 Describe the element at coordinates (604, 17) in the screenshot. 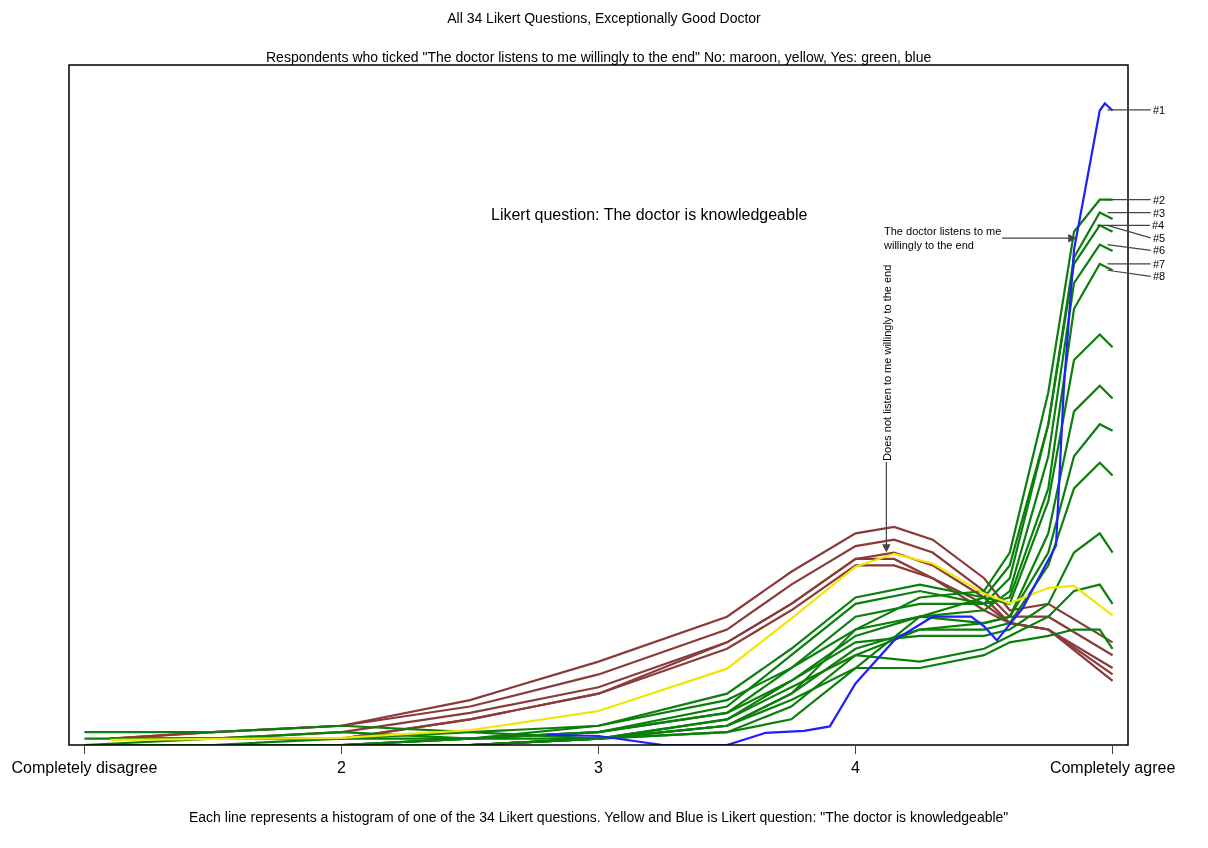

I see `chart-title: All 34 Likert Questions, Exceptionally Good Doctor` at that location.